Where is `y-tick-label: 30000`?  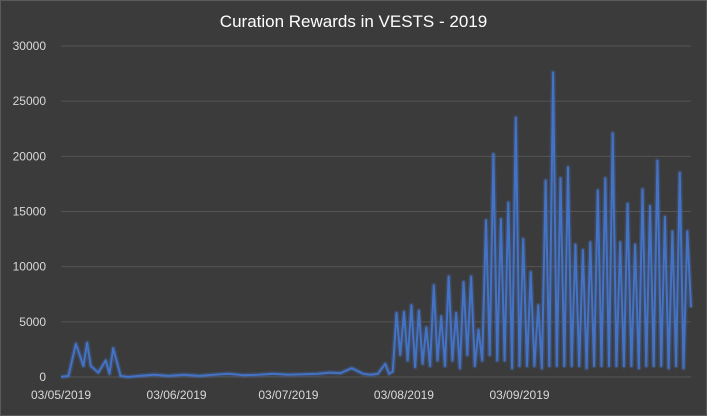 y-tick-label: 30000 is located at coordinates (30, 46).